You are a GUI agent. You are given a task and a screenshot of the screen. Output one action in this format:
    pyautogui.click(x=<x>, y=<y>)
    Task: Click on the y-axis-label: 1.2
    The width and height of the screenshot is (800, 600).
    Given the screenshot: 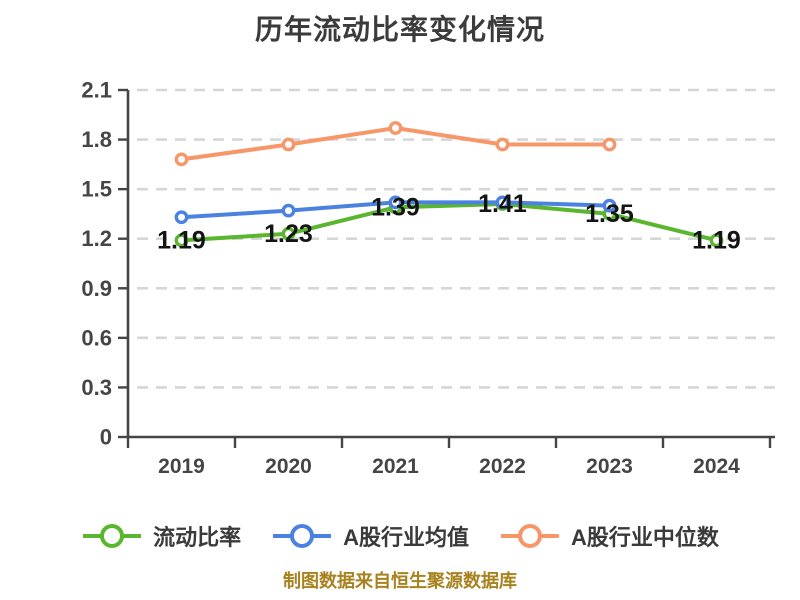 What is the action you would take?
    pyautogui.click(x=96, y=238)
    